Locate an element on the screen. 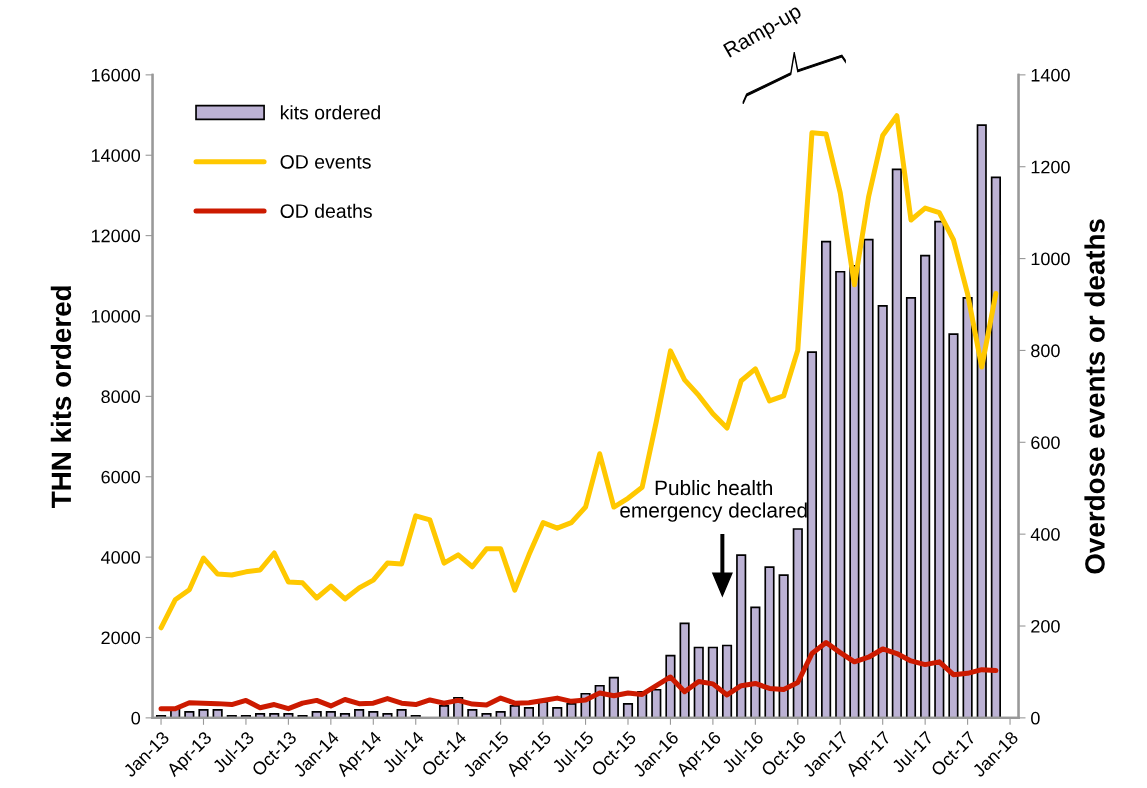 The image size is (1147, 788). y2-tick-label: 1200 is located at coordinates (1050, 167).